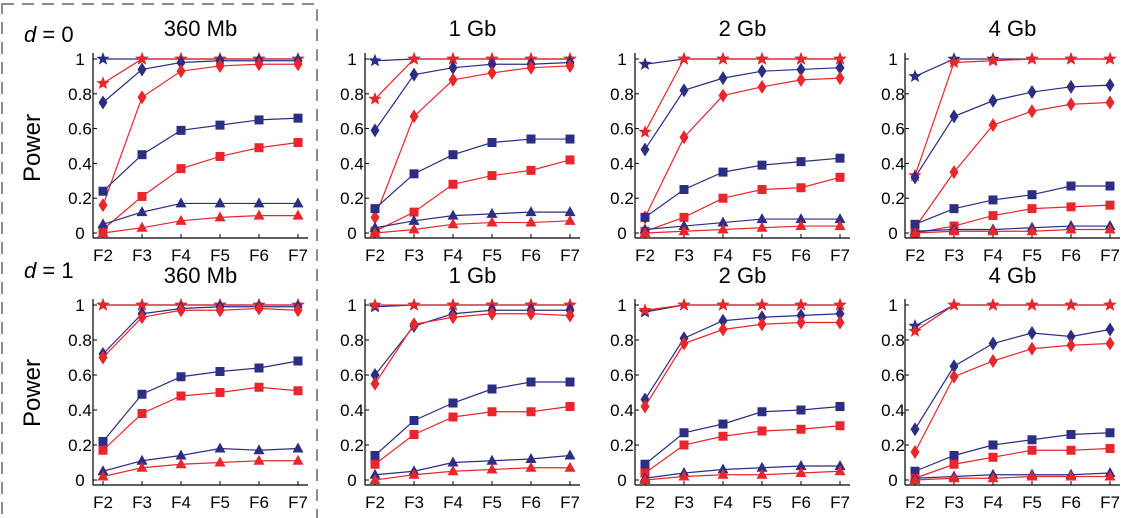  I want to click on panel-2-2: 1 Gb 0 0.2 0.4 0.6 0.8 1 F2 F3 F4 F5 F6 F7, so click(460, 387).